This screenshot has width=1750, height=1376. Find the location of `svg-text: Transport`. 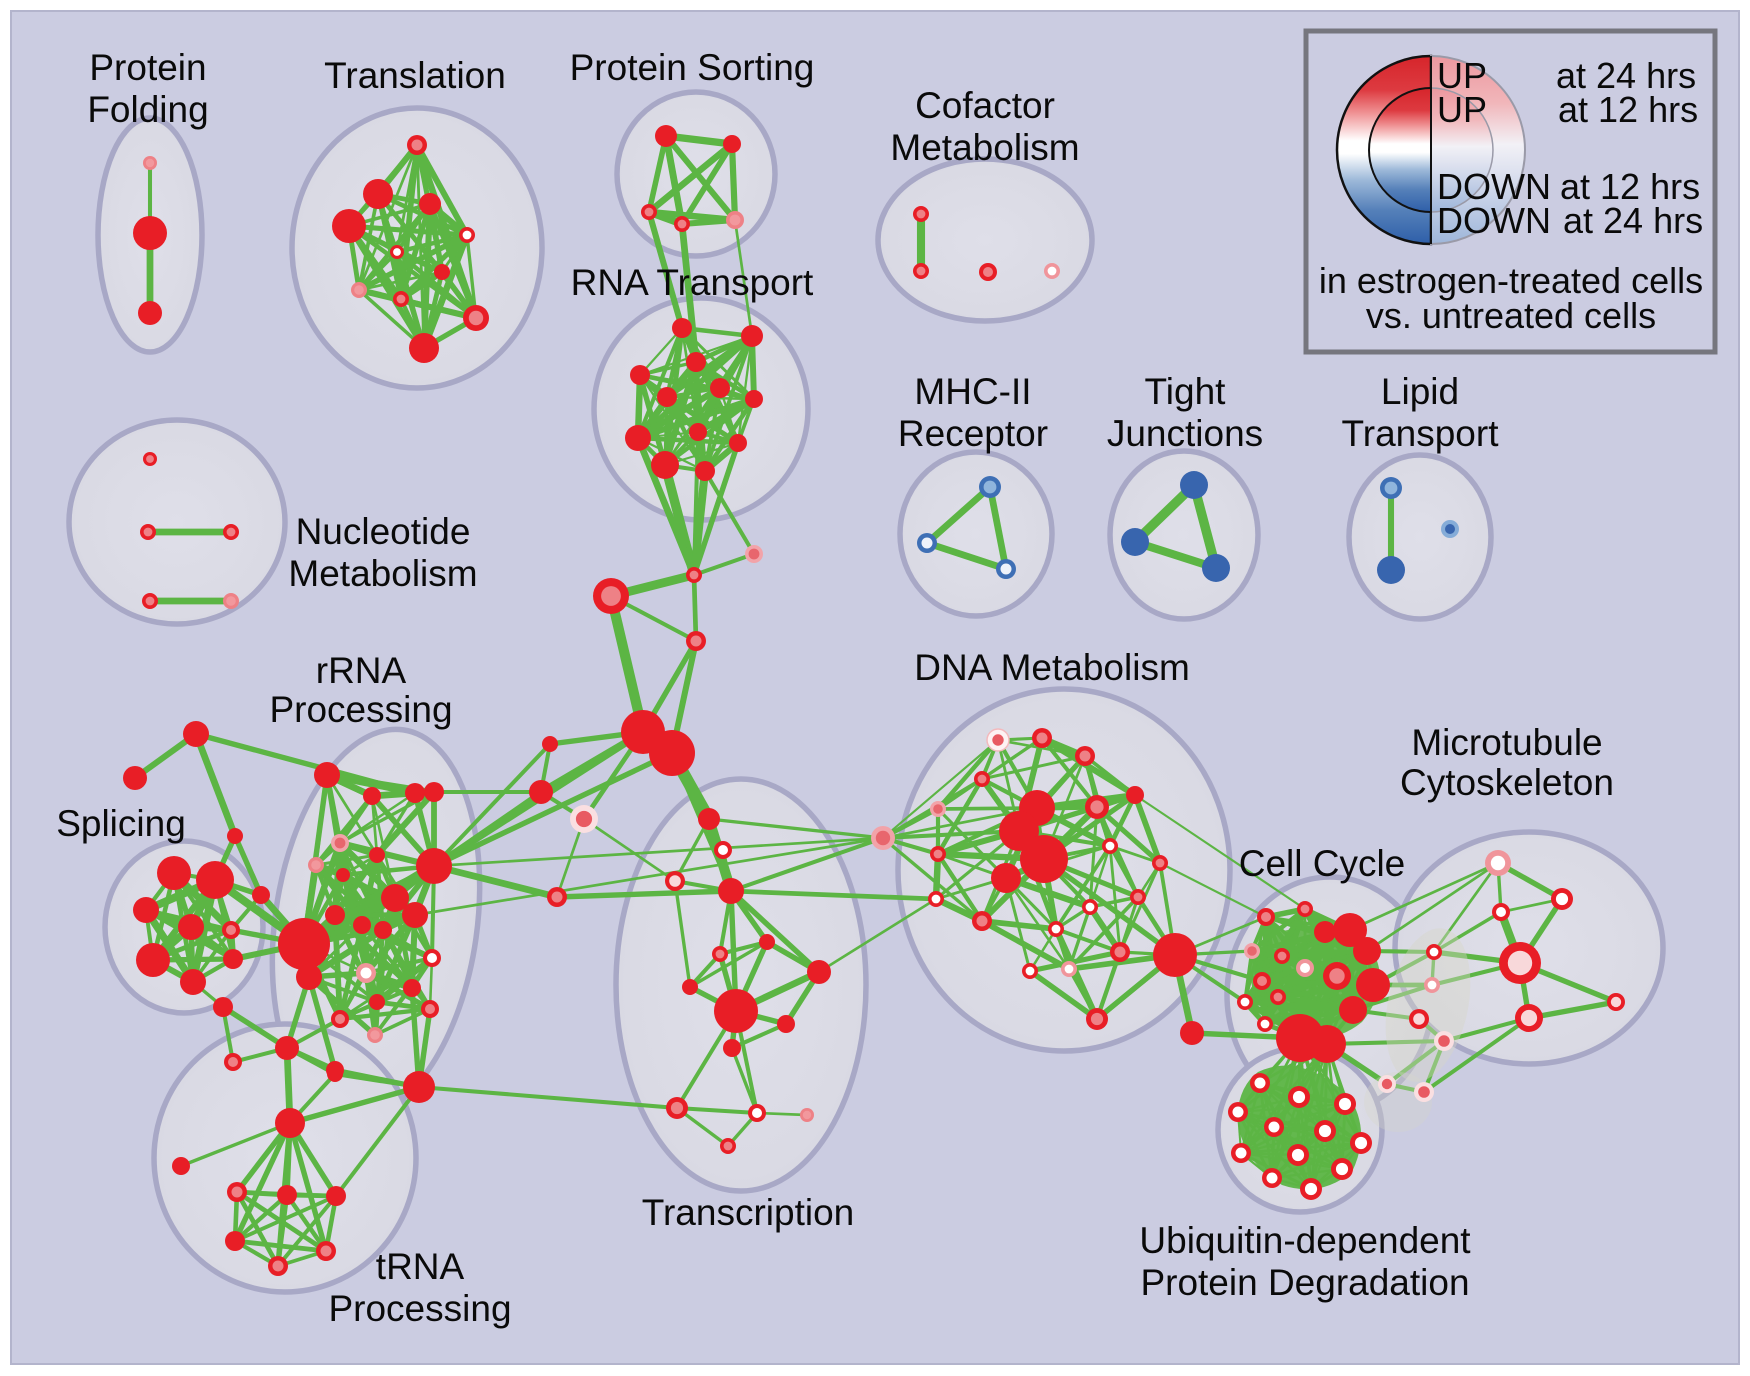

svg-text: Transport is located at coordinates (1421, 433).